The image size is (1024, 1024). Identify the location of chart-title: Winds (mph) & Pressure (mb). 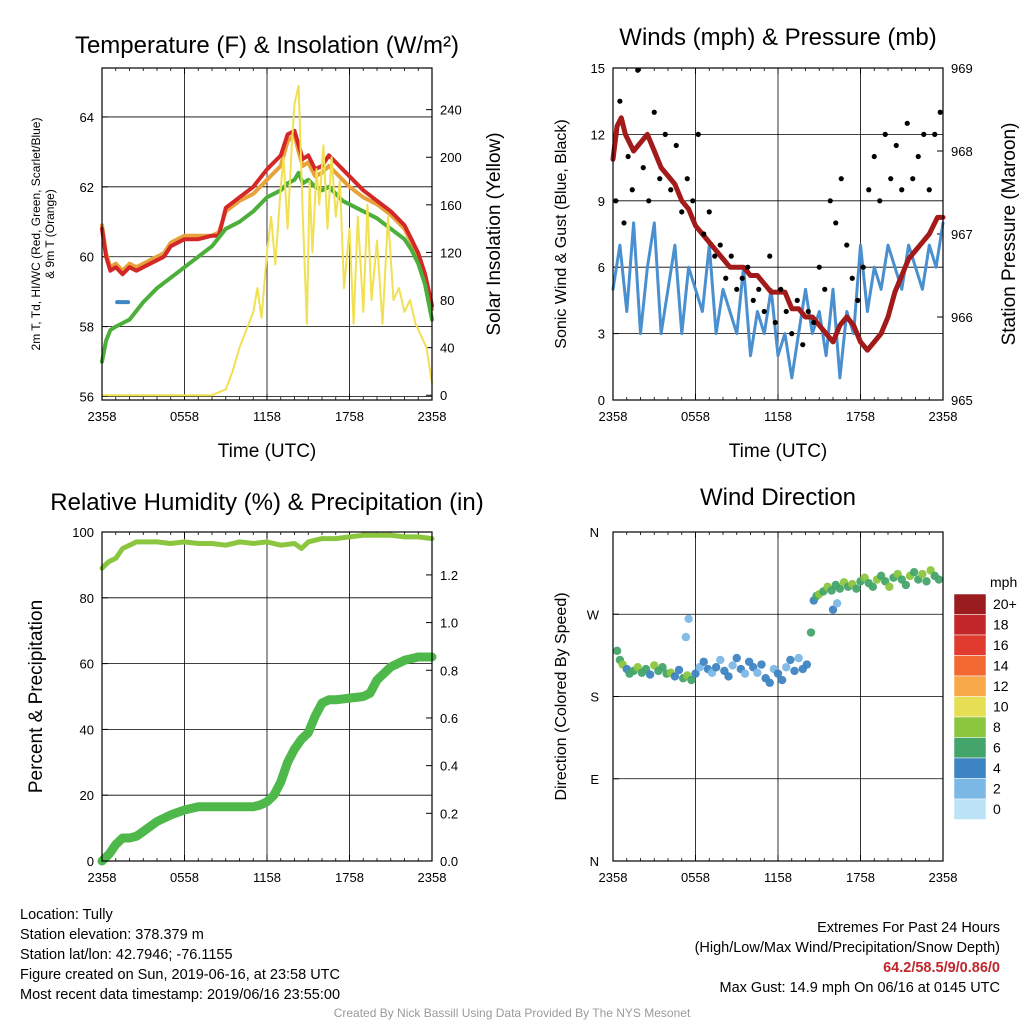
(777, 37).